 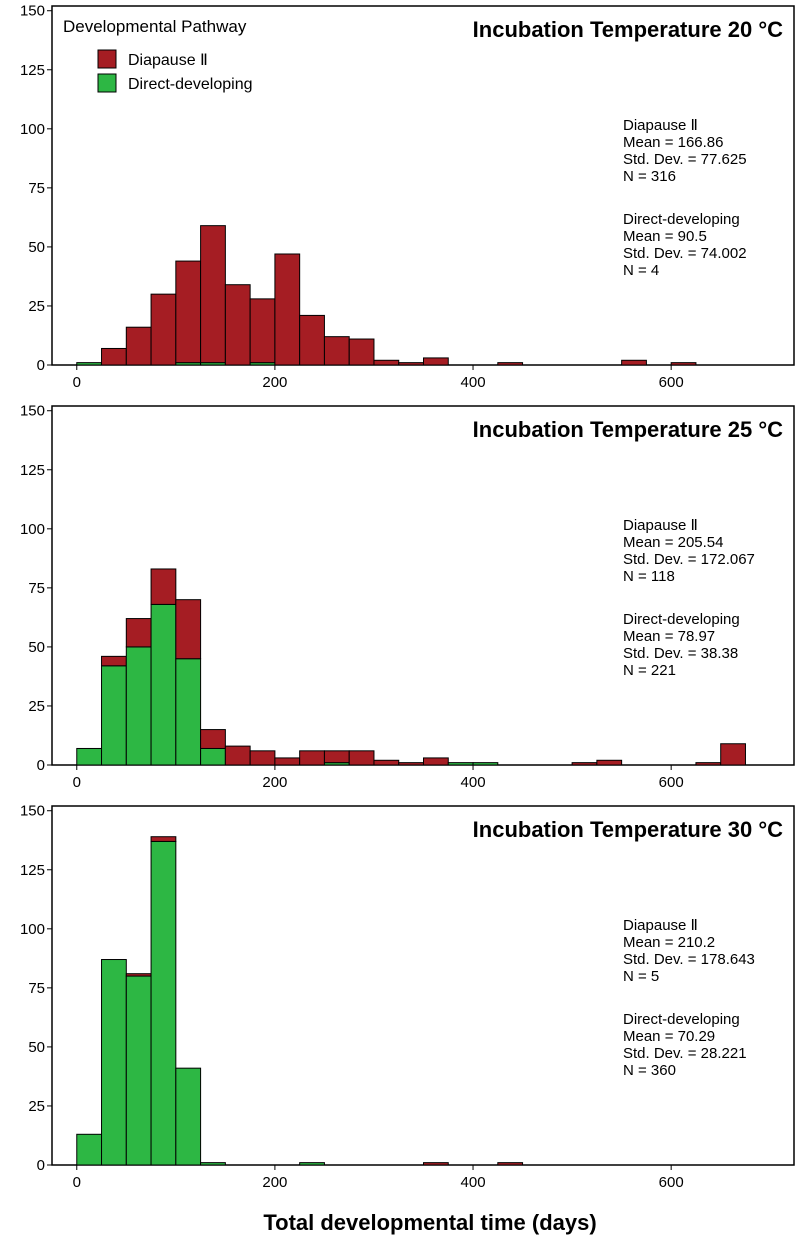 I want to click on panel-title: Incubation Temperature 25 °C, so click(x=628, y=429).